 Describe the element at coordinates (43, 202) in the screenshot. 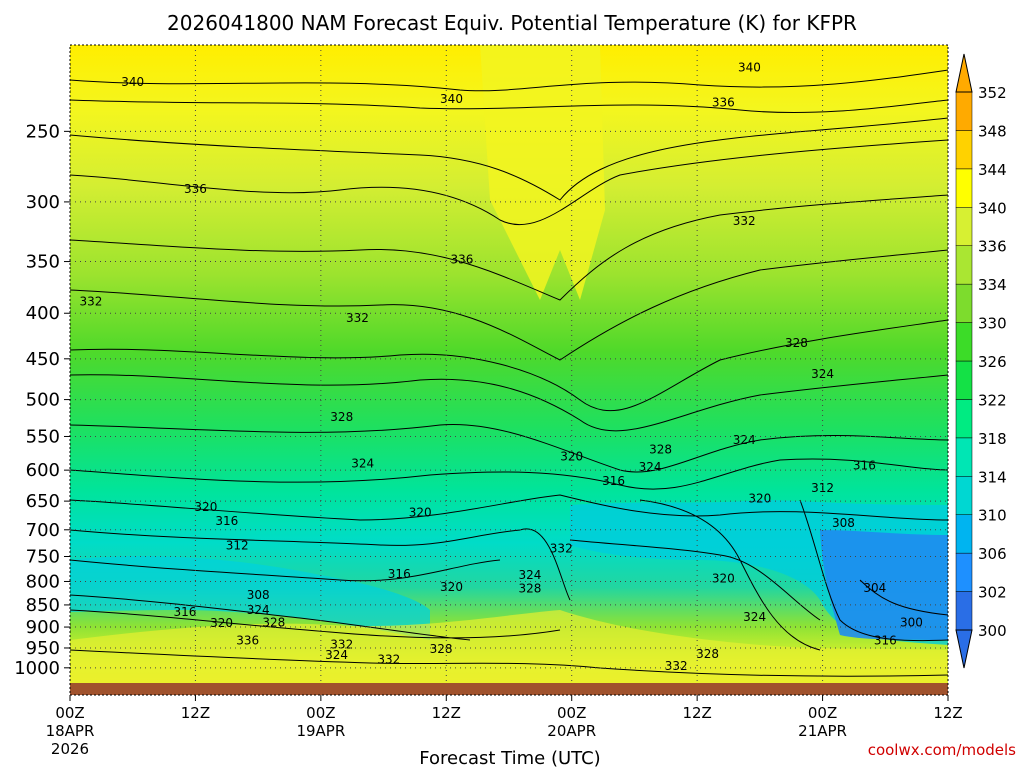

I see `y-tick-label: 300` at that location.